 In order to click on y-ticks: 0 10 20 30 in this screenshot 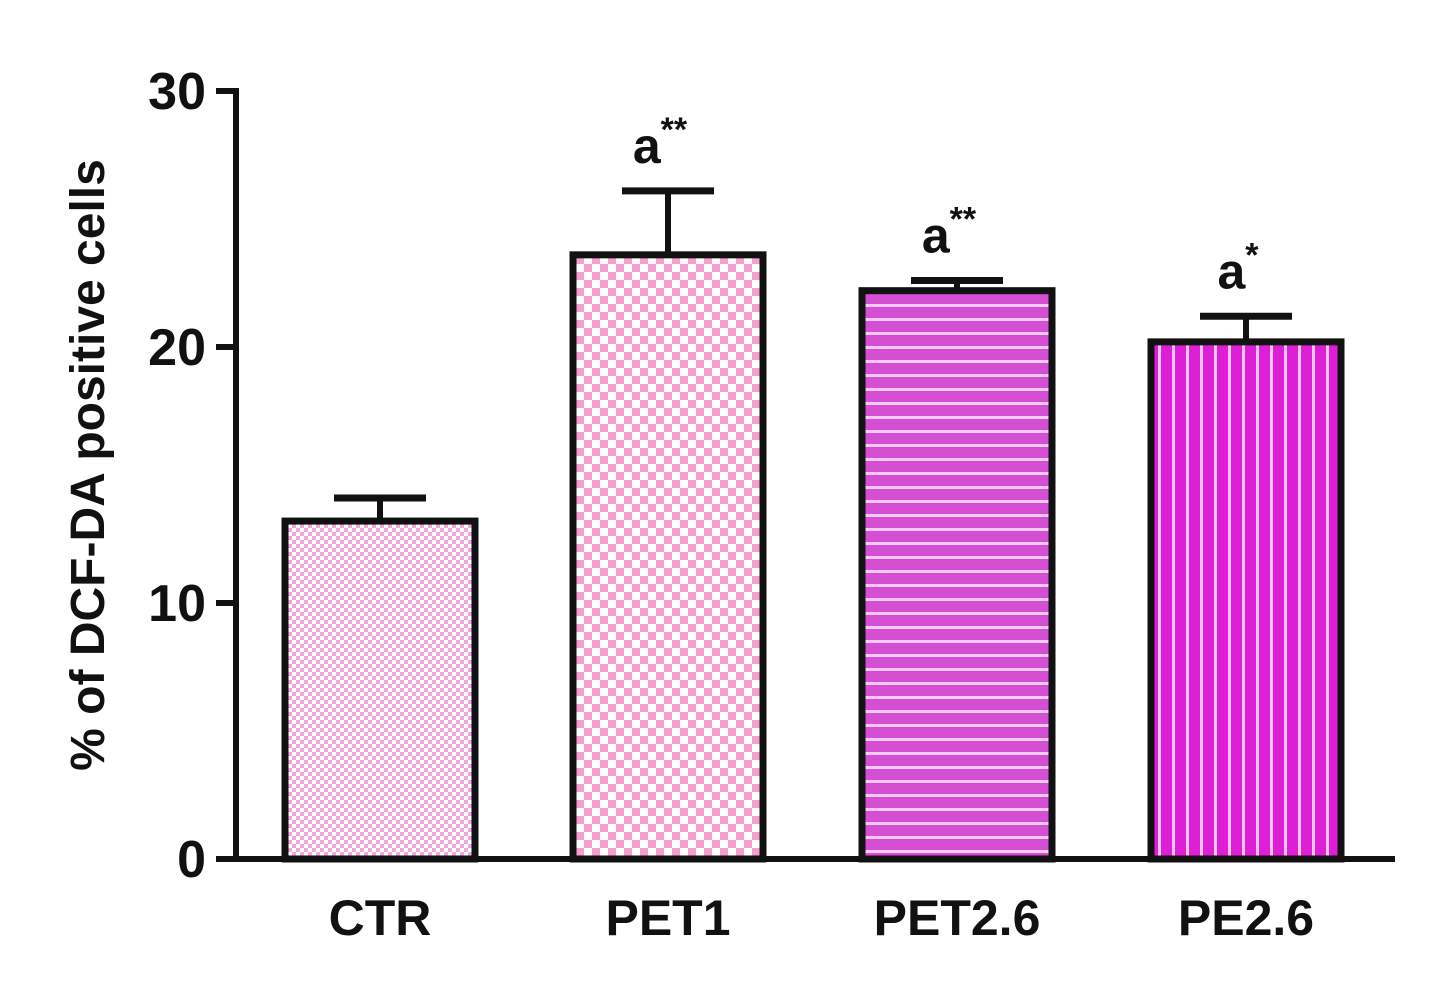, I will do `click(192, 476)`.